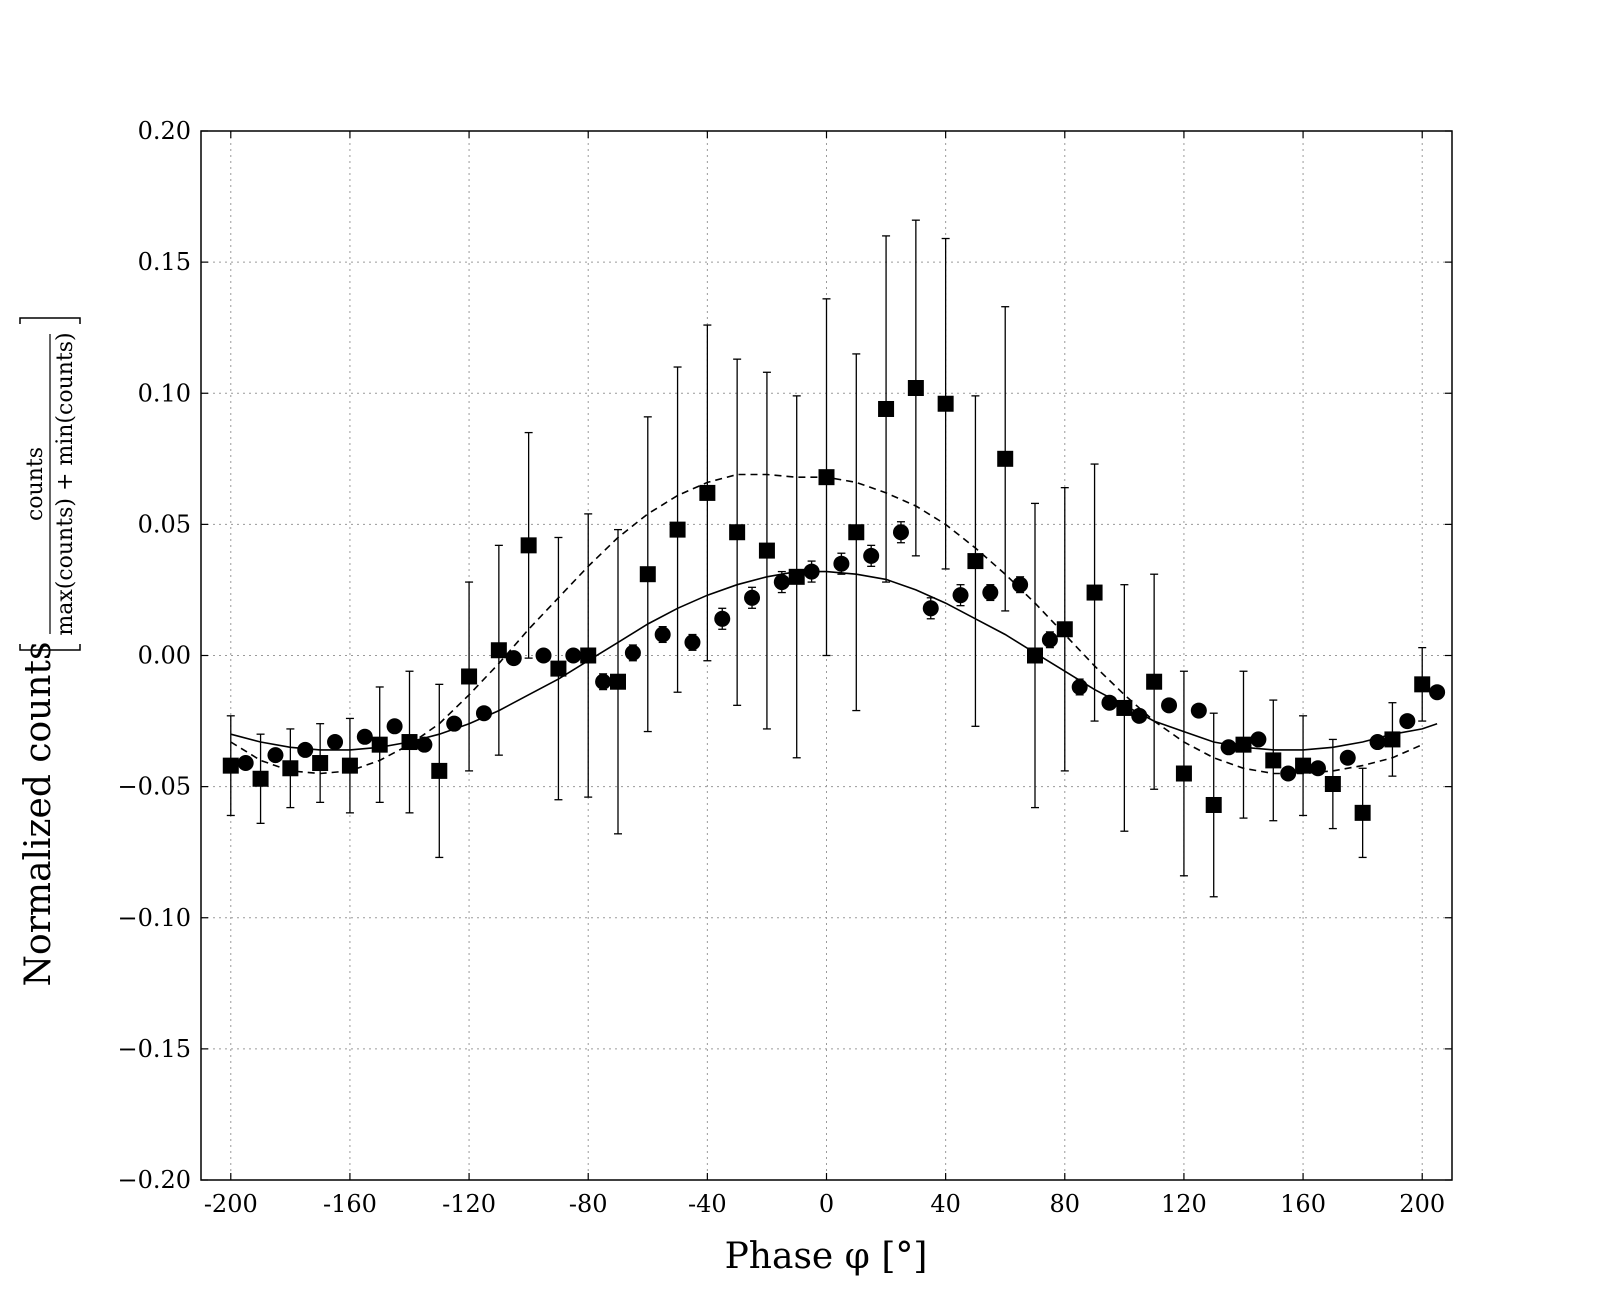 The height and width of the screenshot is (1300, 1600). Describe the element at coordinates (38, 814) in the screenshot. I see `y-axis-title-text: Normalized counts` at that location.